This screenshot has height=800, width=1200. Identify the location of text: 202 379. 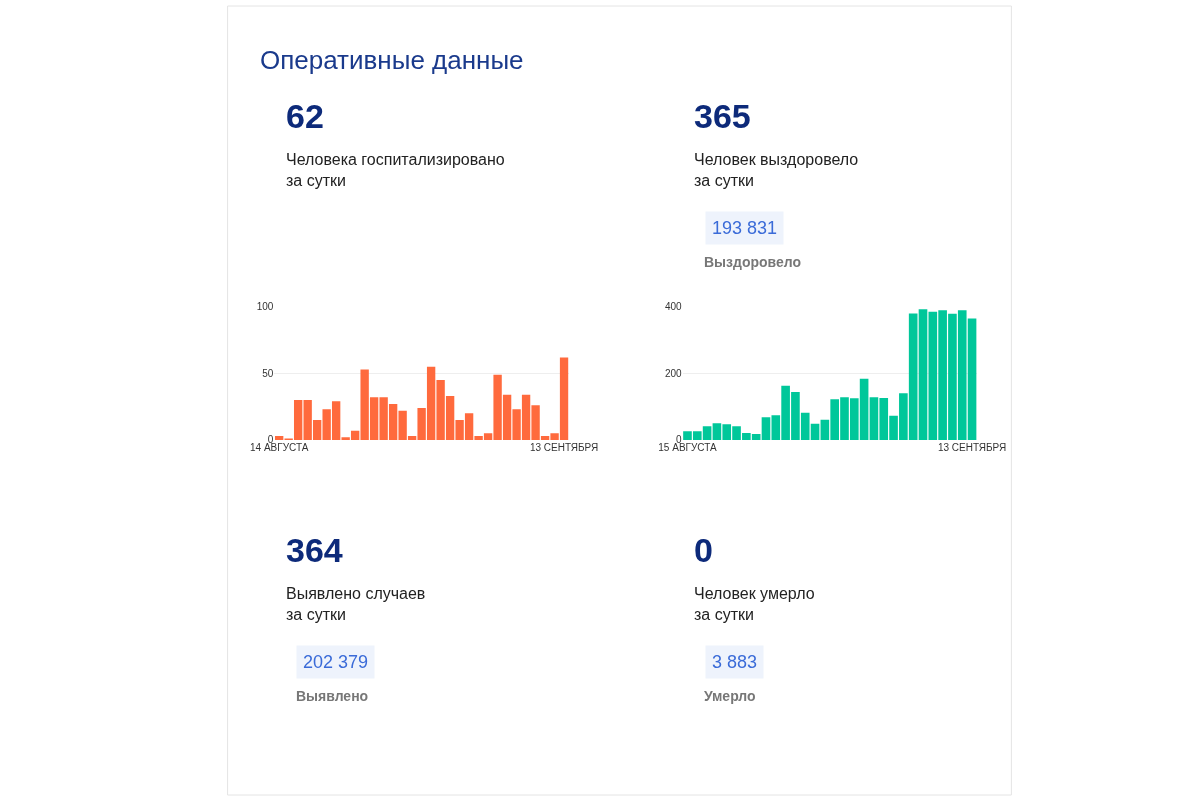
(336, 662).